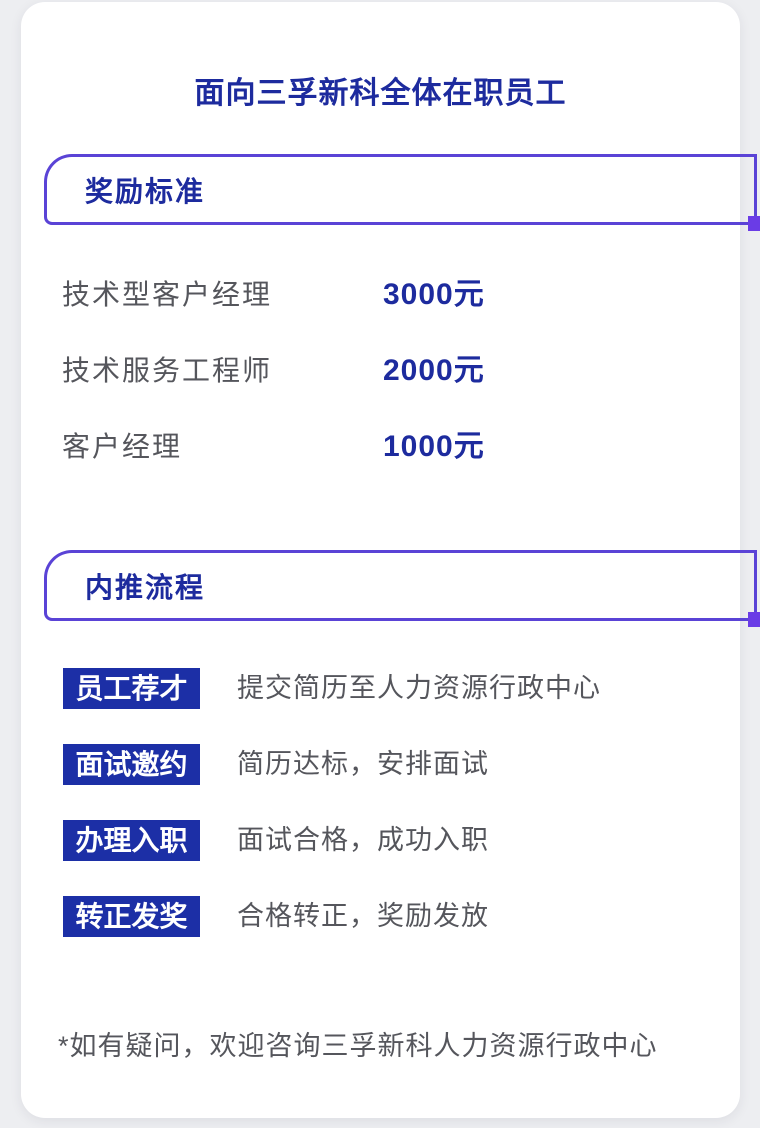 The height and width of the screenshot is (1128, 760). I want to click on page-title: 面向三孚新科全体在职员工, so click(380, 93).